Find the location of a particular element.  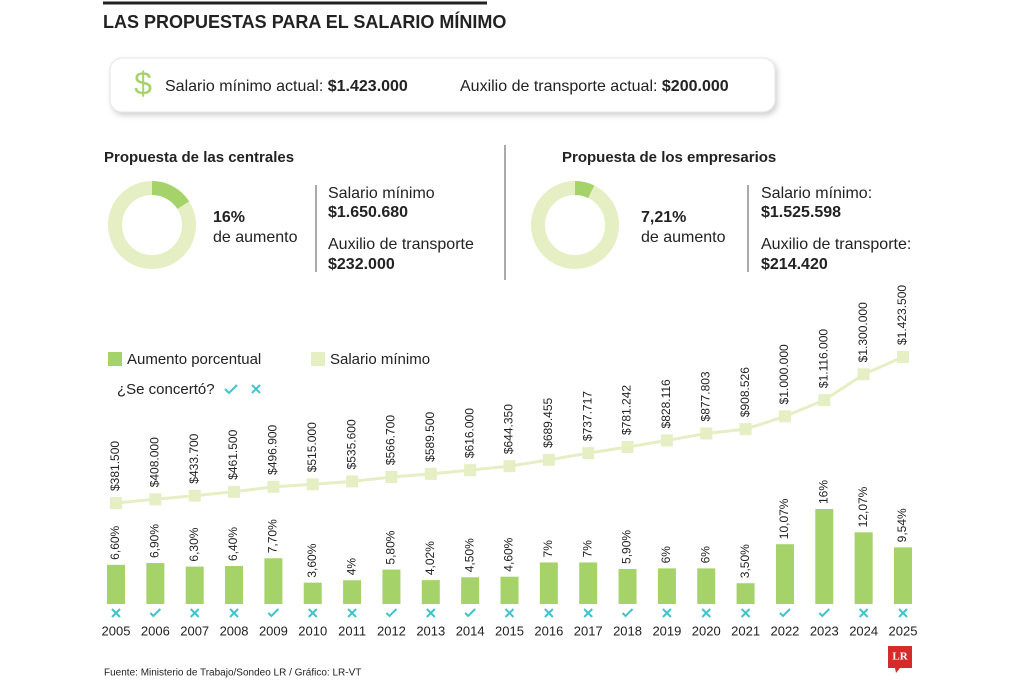

transport-value: $232.000 is located at coordinates (361, 264).